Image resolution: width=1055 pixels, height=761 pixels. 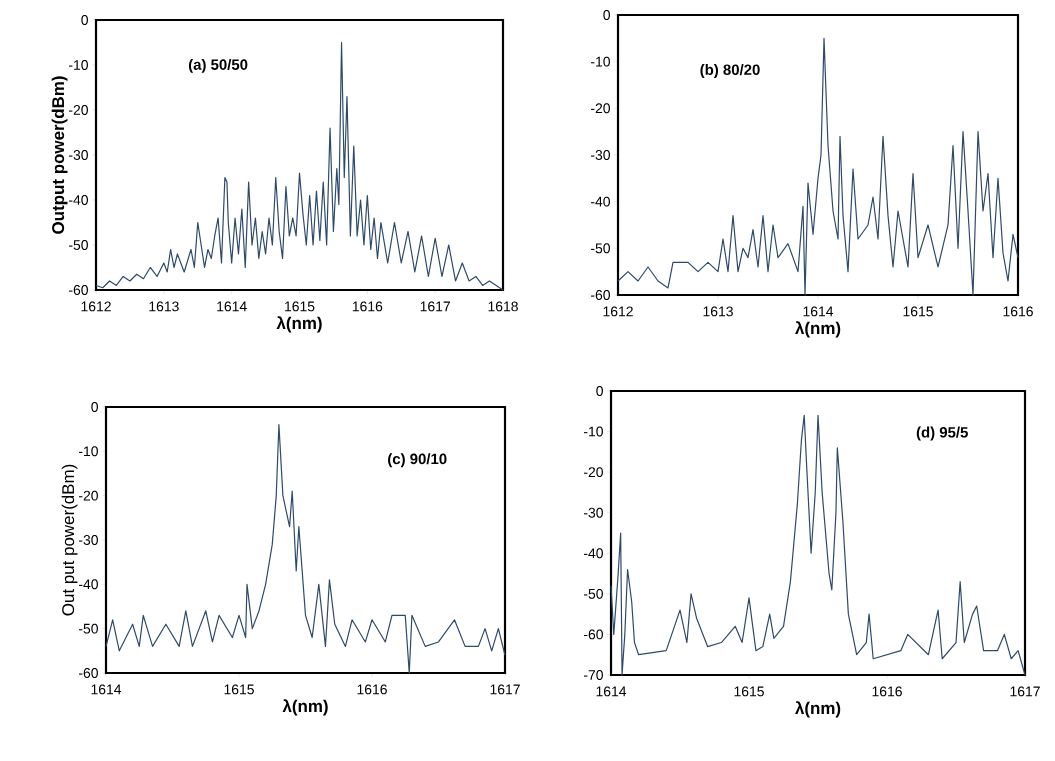 I want to click on y-axis-title: Out put power(dBm), so click(x=69, y=540).